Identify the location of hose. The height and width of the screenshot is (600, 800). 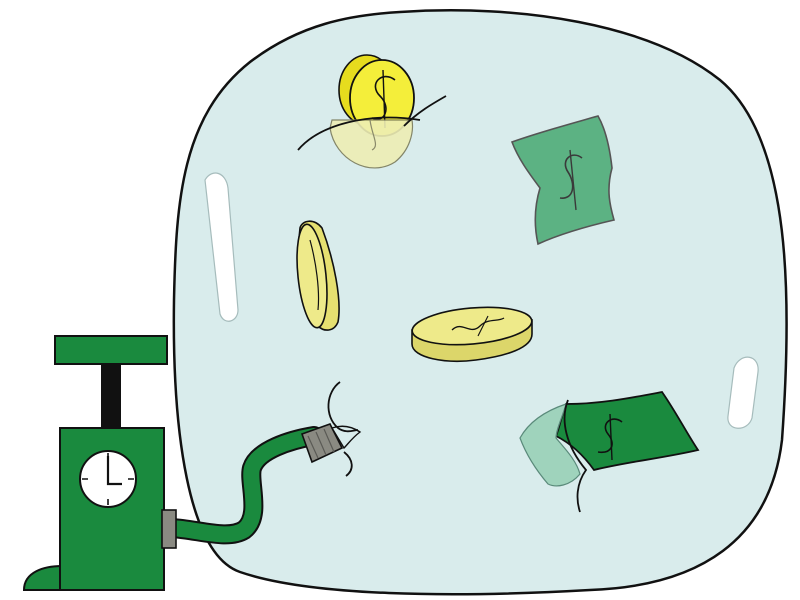
(262, 484).